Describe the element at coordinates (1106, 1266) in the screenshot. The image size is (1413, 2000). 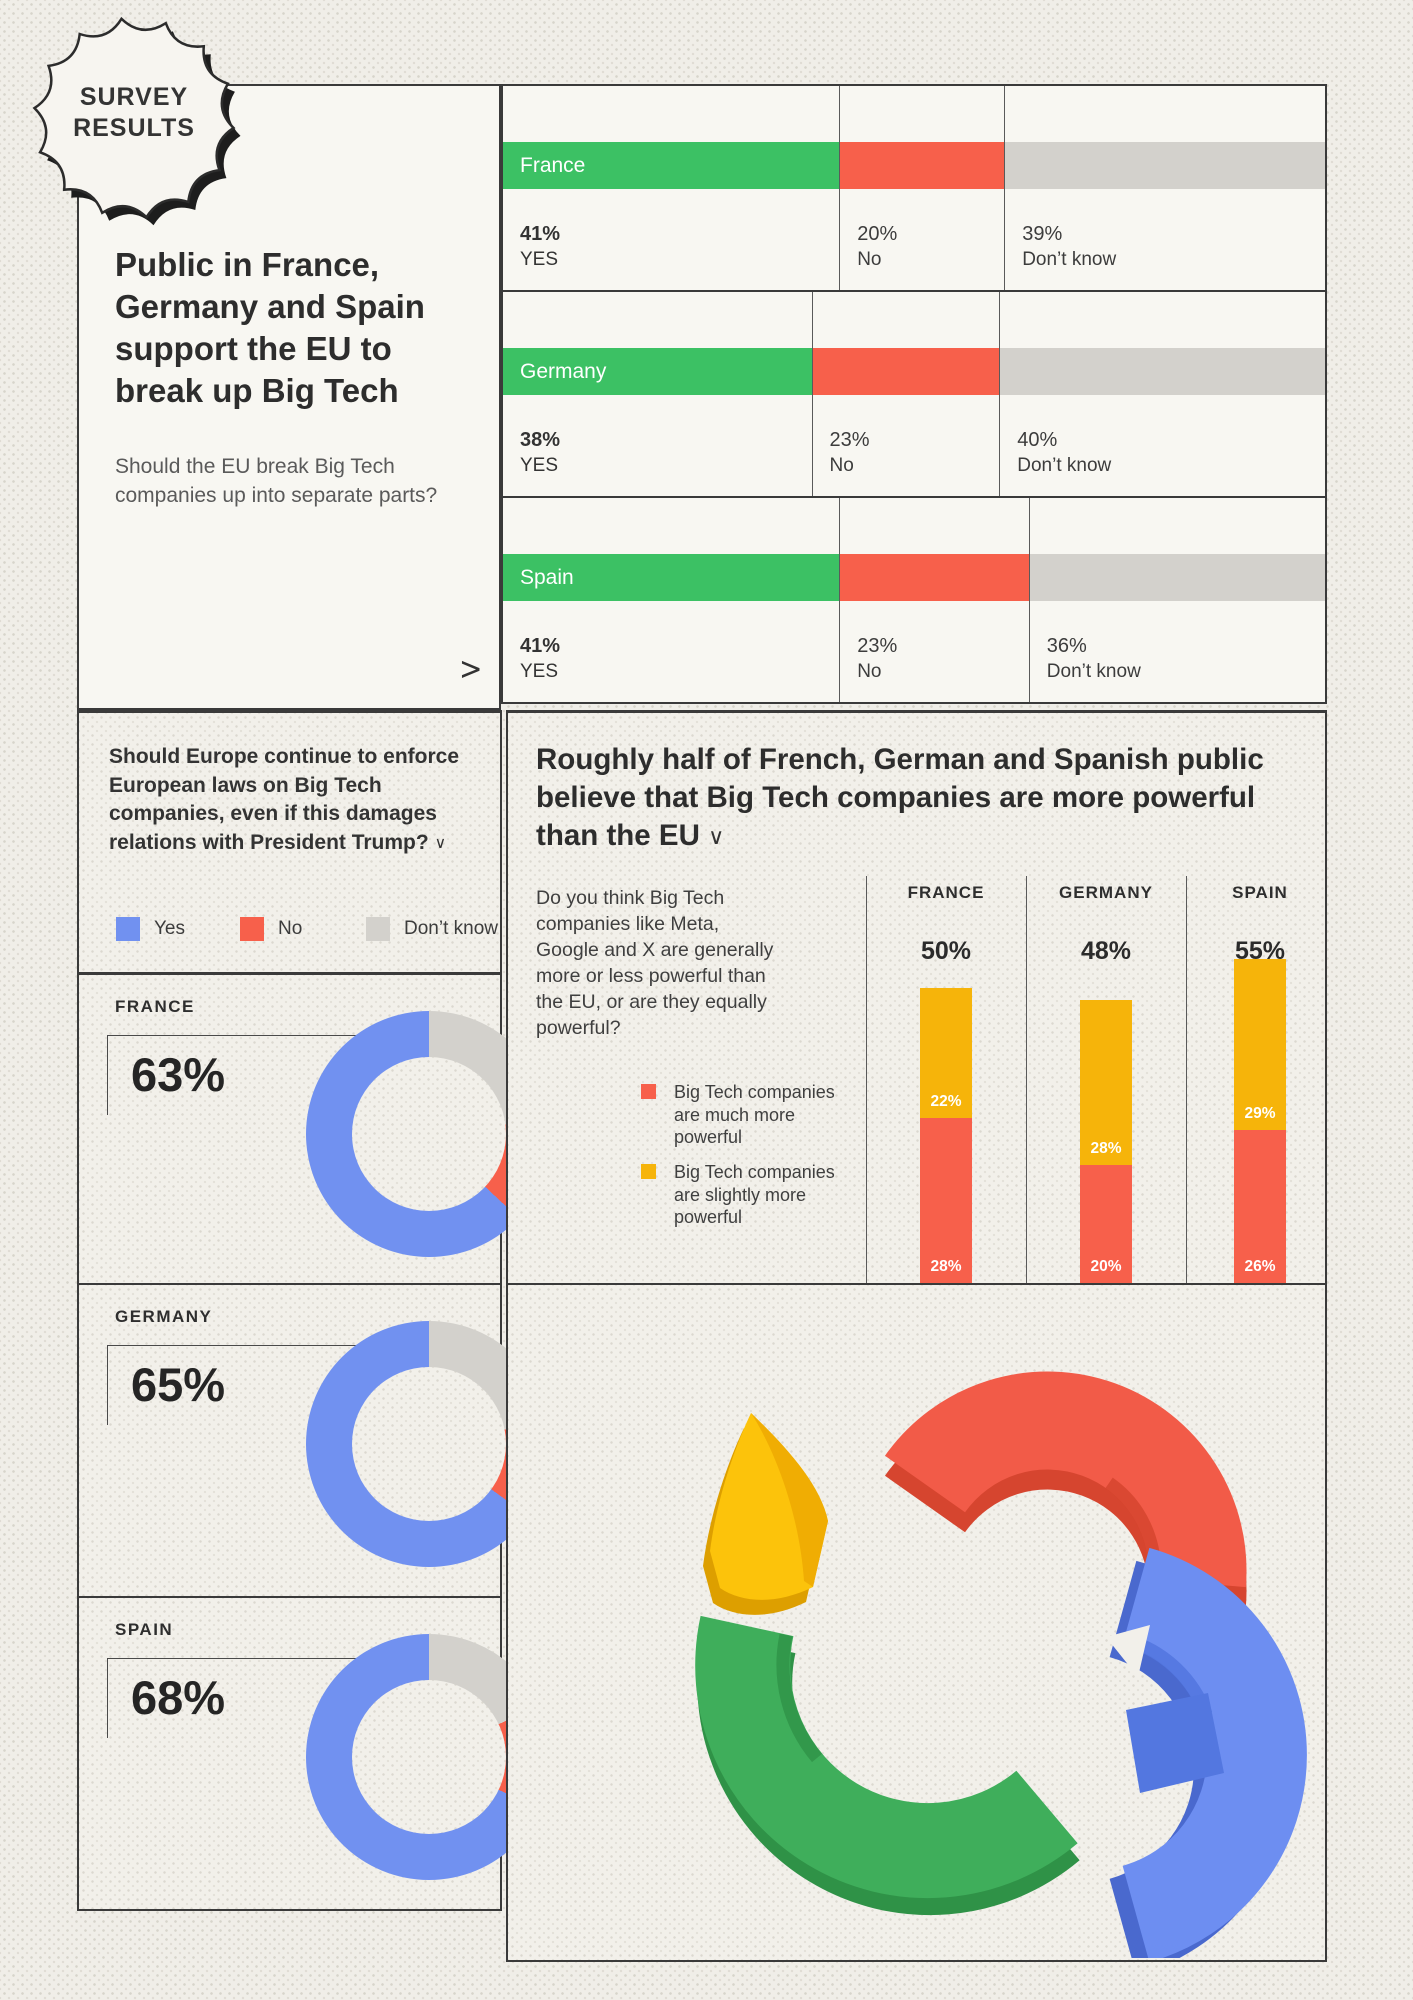
I see `segment-value: 20%` at that location.